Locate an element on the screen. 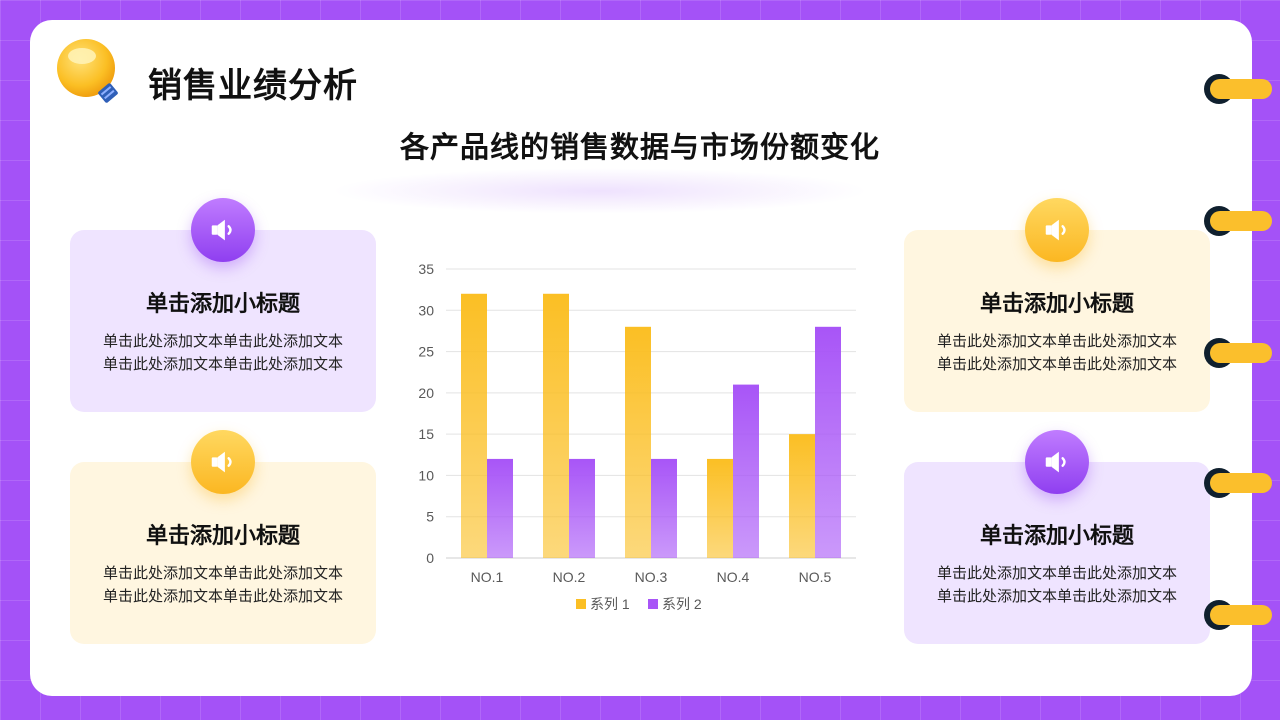  chart-title: 各产品线的销售数据与市场份额变化 is located at coordinates (639, 147).